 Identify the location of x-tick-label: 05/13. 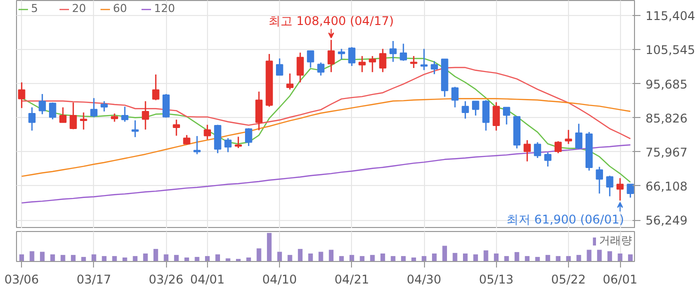
(496, 279).